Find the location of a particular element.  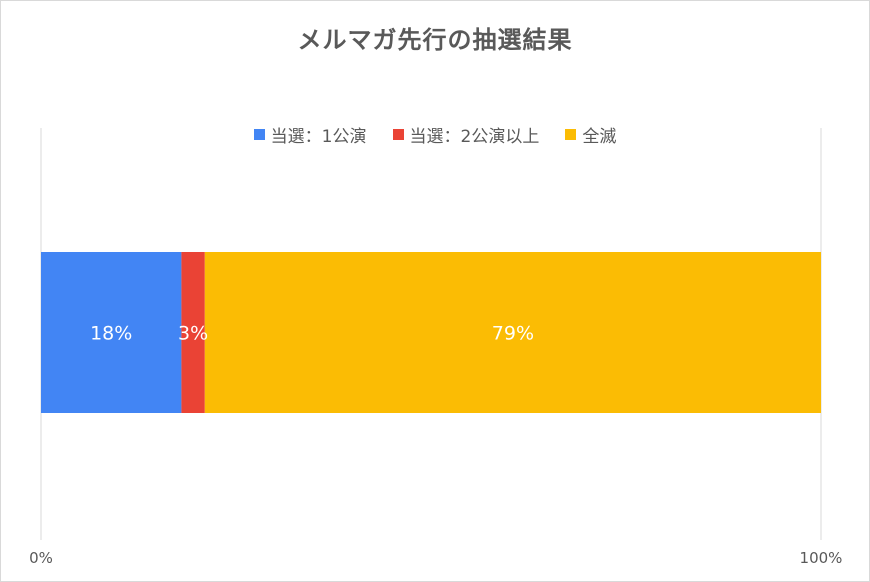

data-label-0: 18% is located at coordinates (111, 334).